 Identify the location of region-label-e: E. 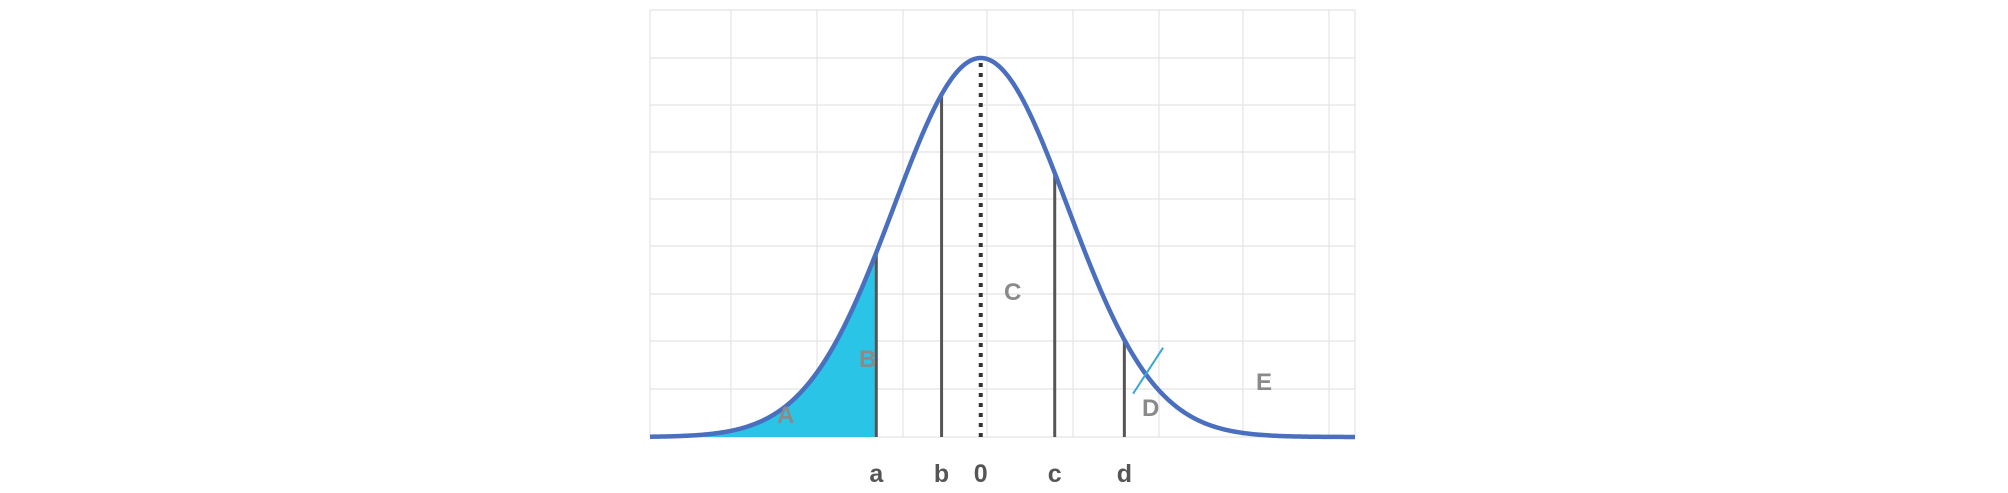
(1264, 382).